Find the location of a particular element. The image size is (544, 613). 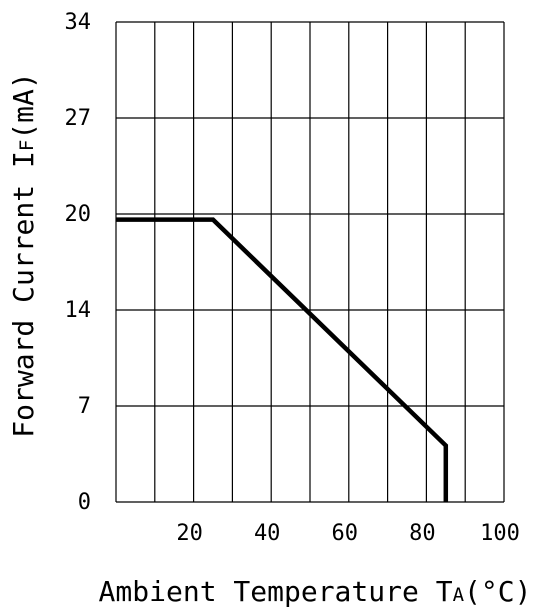

x-tick-label: 20 is located at coordinates (189, 533).